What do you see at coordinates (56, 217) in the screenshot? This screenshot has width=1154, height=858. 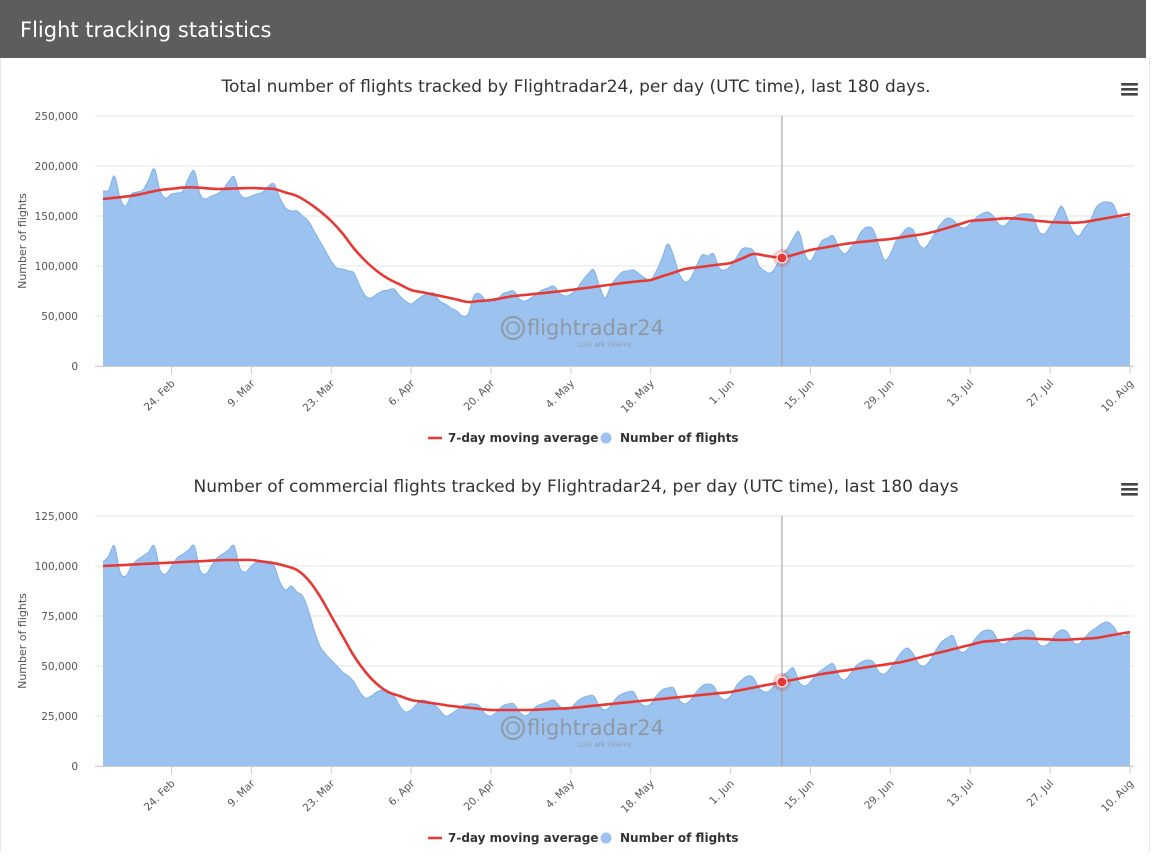 I see `y-tick-label: 150,000` at bounding box center [56, 217].